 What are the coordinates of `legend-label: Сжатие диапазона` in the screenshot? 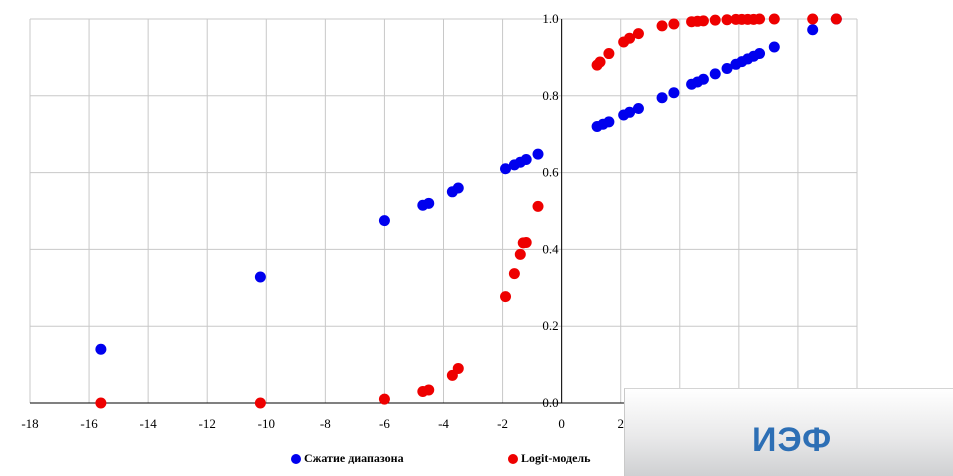 It's located at (354, 458).